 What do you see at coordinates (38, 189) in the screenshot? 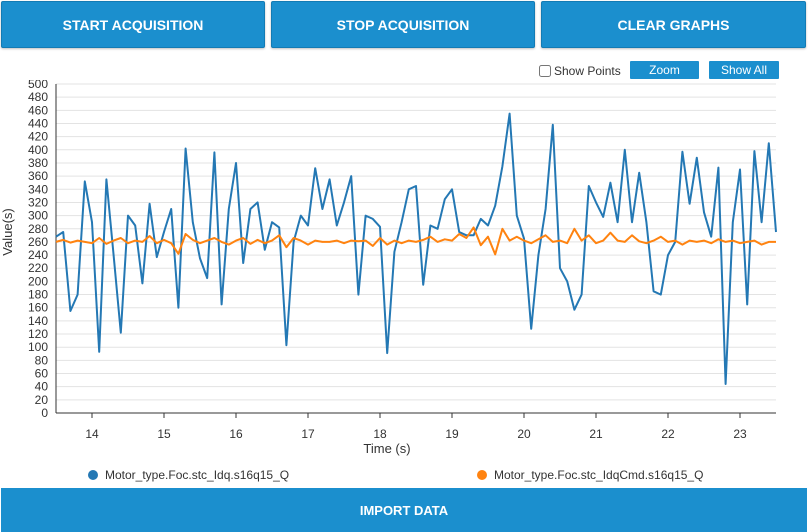
I see `y-tick-label: 340` at bounding box center [38, 189].